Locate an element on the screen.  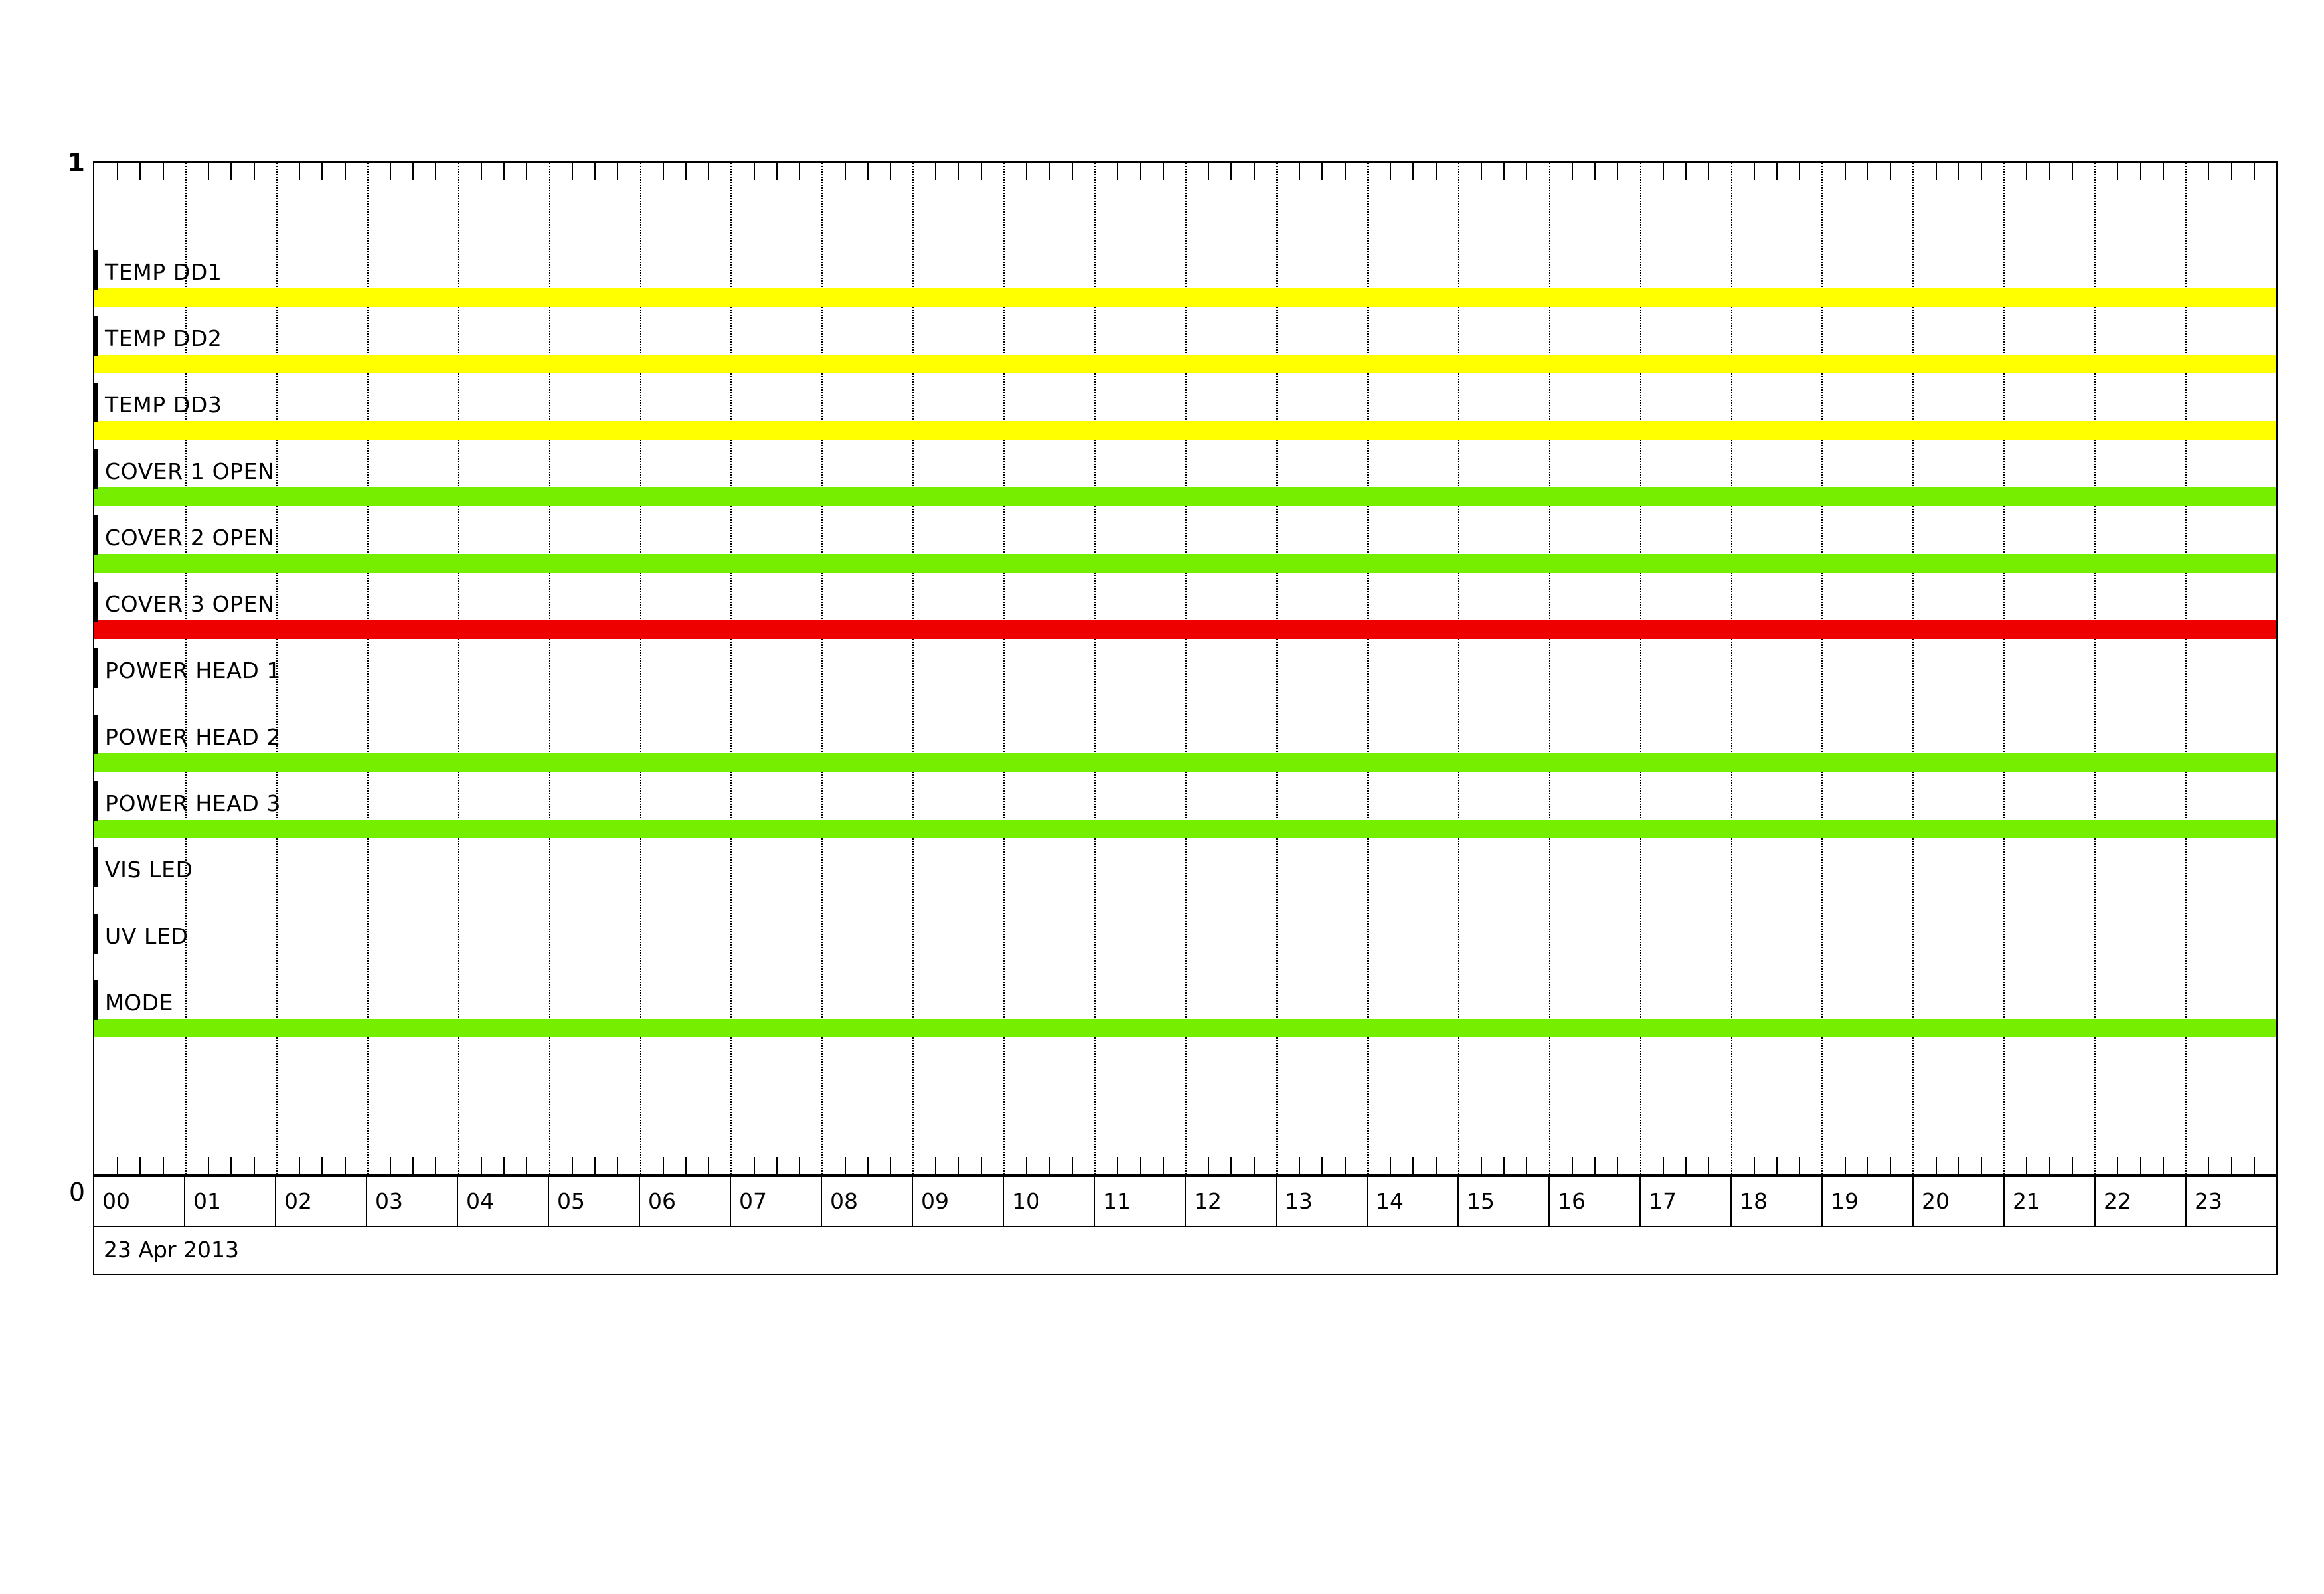
channel-row: MODE is located at coordinates (1185, 1004).